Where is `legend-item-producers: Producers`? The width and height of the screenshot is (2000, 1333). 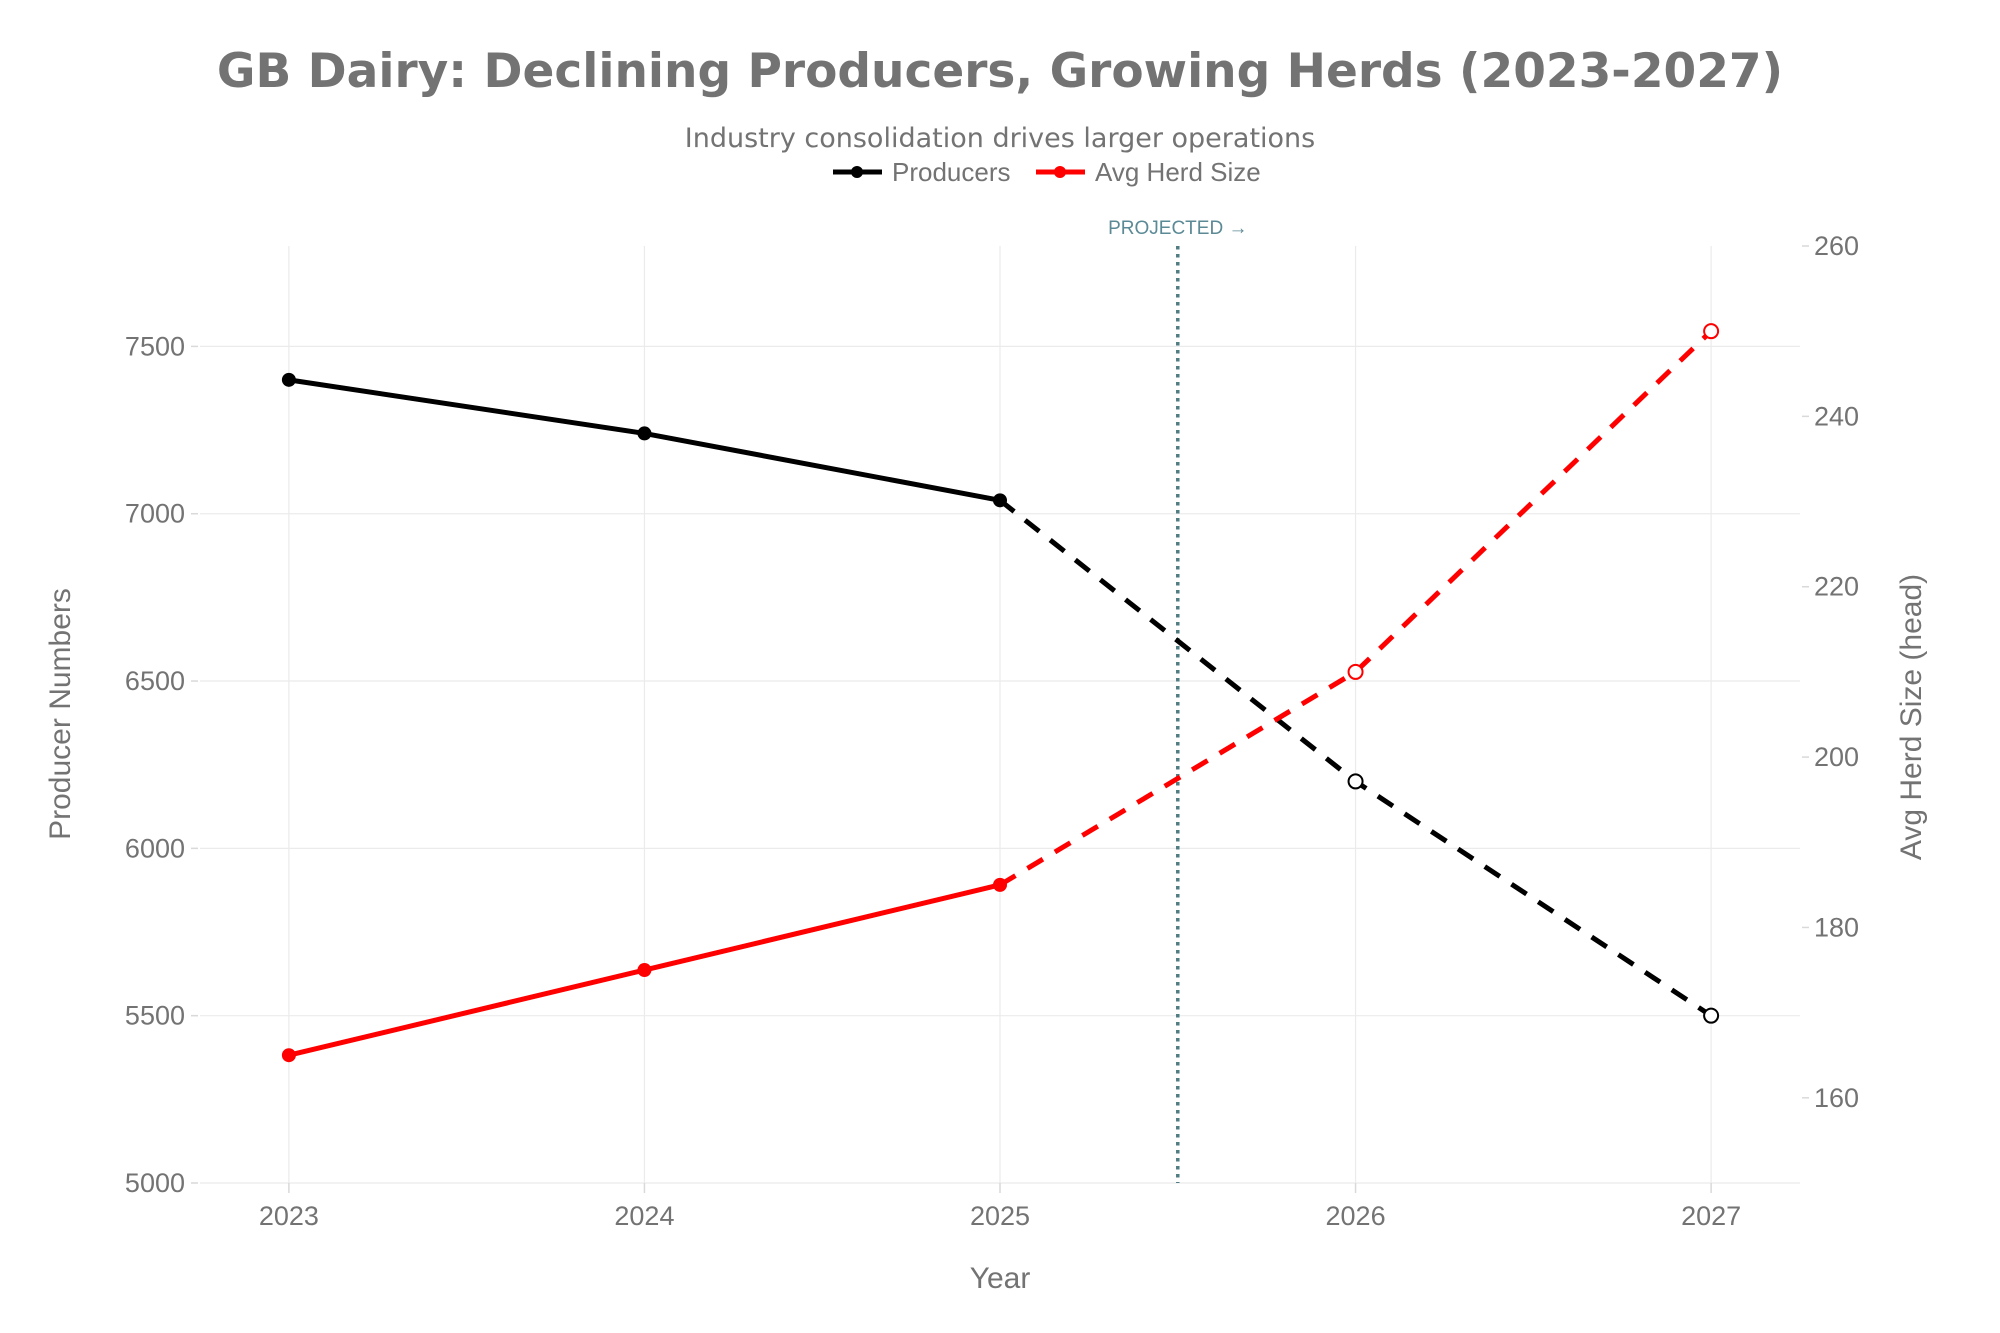 legend-item-producers: Producers is located at coordinates (922, 172).